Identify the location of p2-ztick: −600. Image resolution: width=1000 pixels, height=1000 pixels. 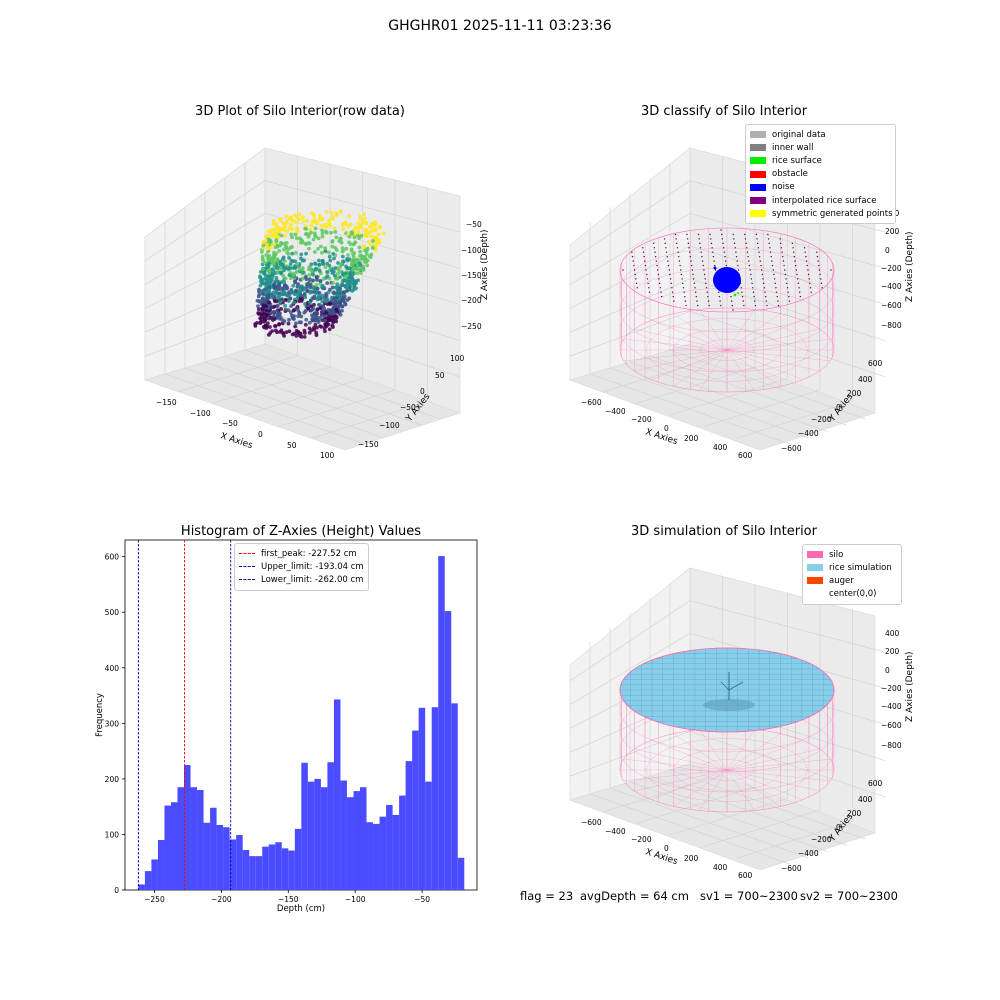
(891, 305).